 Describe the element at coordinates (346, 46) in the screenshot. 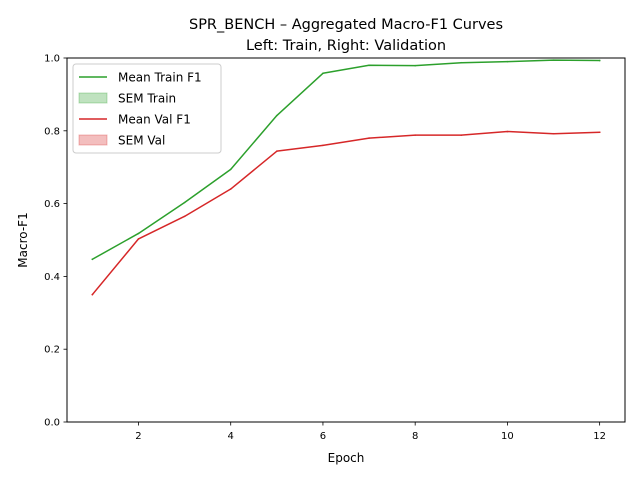

I see `chart-title-line2: Left: Train, Right: Validation` at that location.